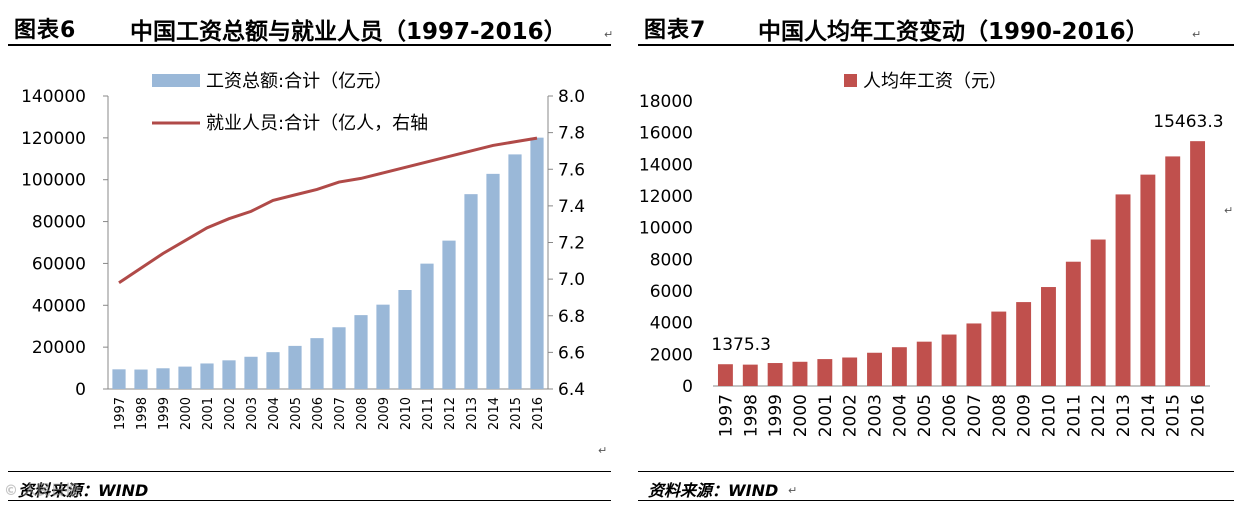 This screenshot has width=1238, height=516. I want to click on legend-label-bar: 工资总额:合计（亿元）, so click(299, 81).